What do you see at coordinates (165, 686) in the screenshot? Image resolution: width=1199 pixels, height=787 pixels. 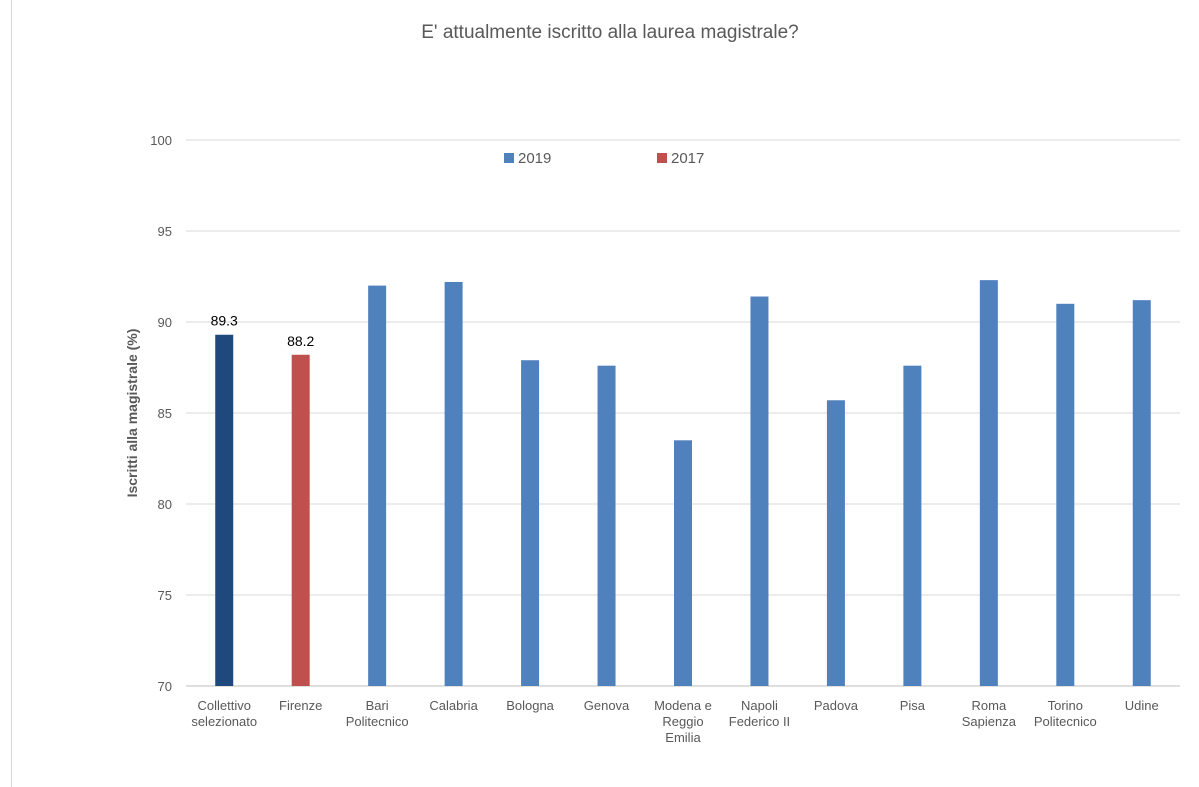 I see `y-tick-label: 70` at bounding box center [165, 686].